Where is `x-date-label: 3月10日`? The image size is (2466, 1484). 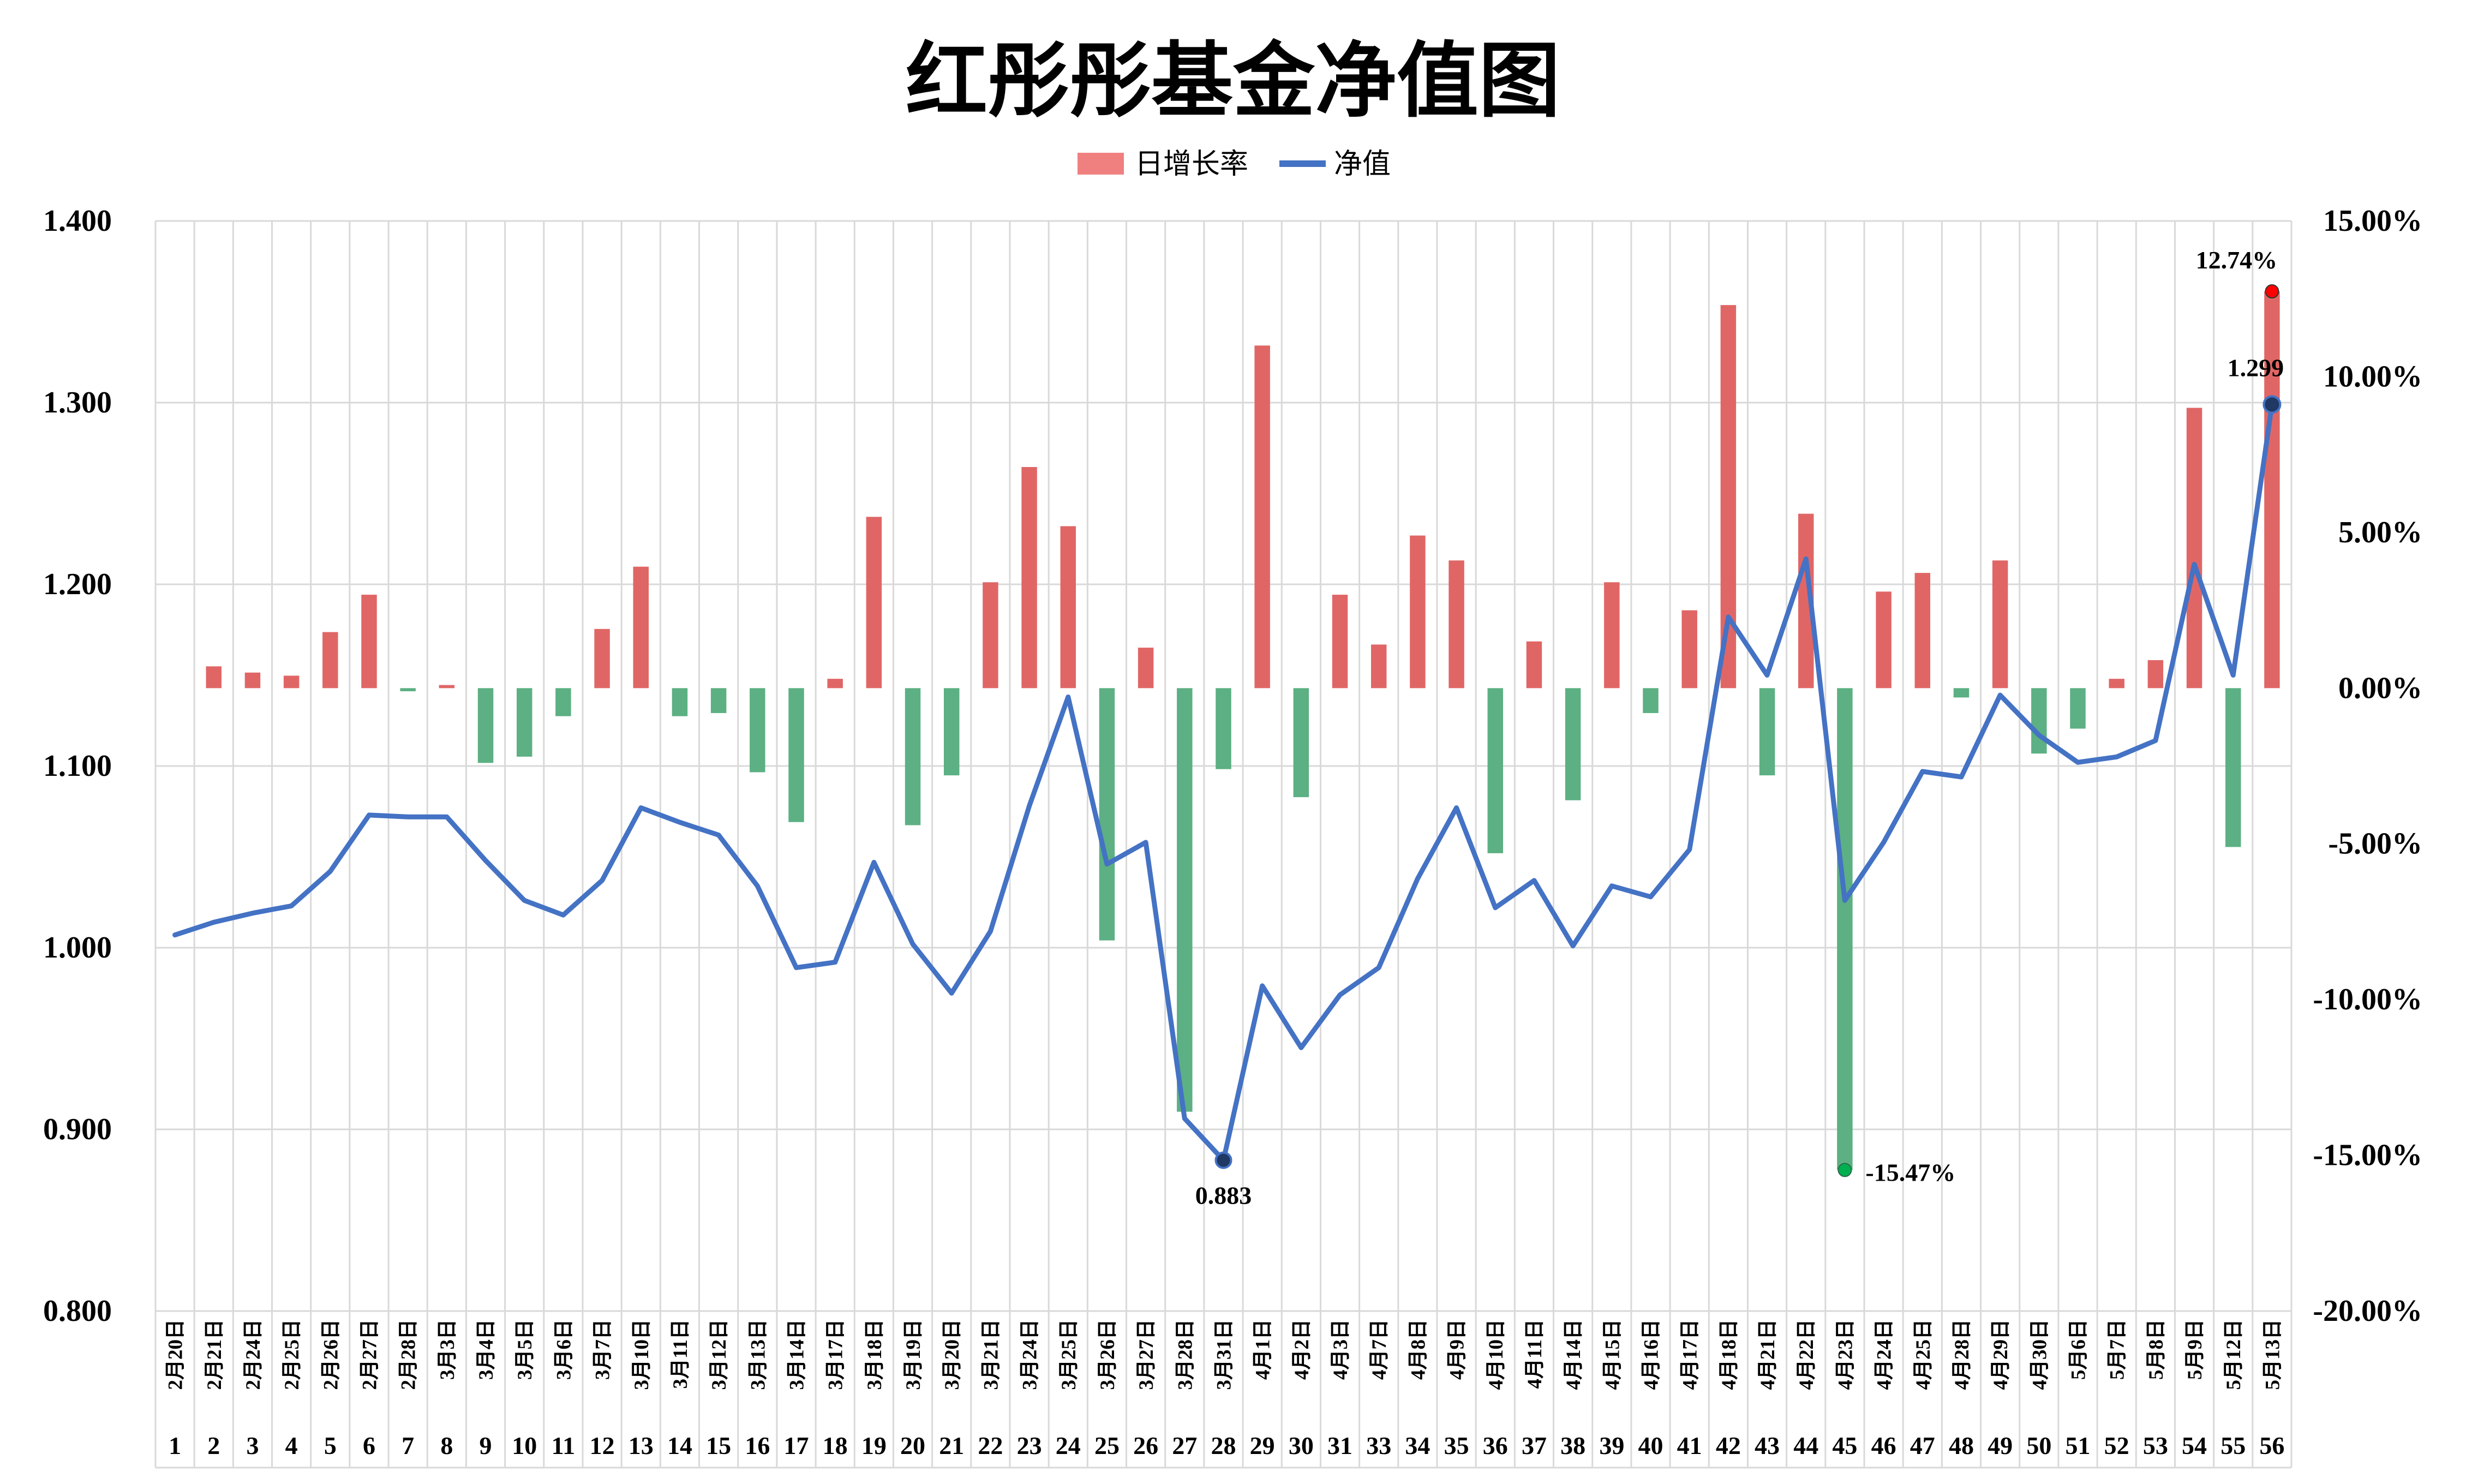 x-date-label: 3月10日 is located at coordinates (642, 1354).